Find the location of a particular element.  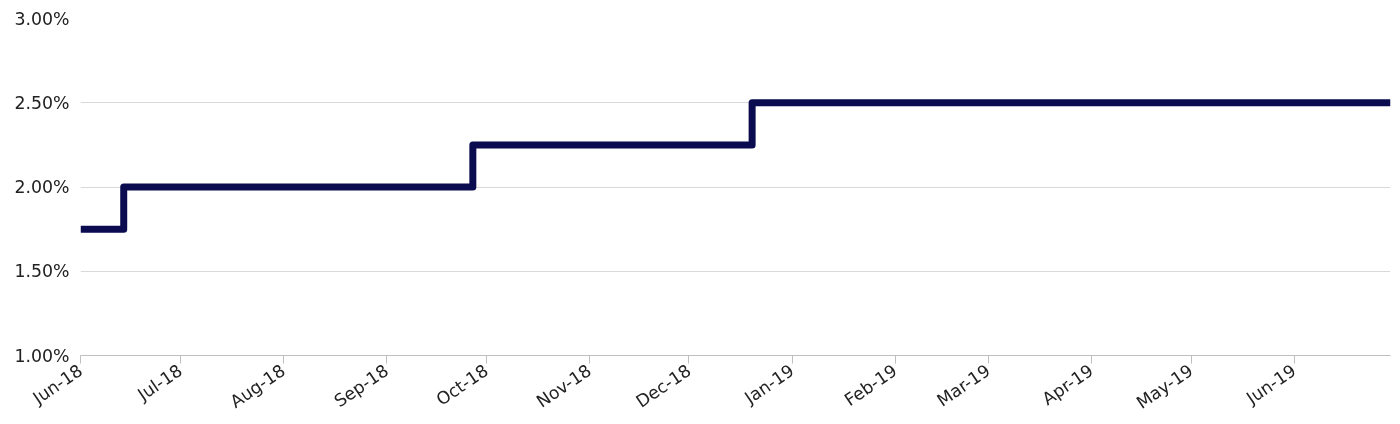

y-tick-label: 3.00% is located at coordinates (42, 18).